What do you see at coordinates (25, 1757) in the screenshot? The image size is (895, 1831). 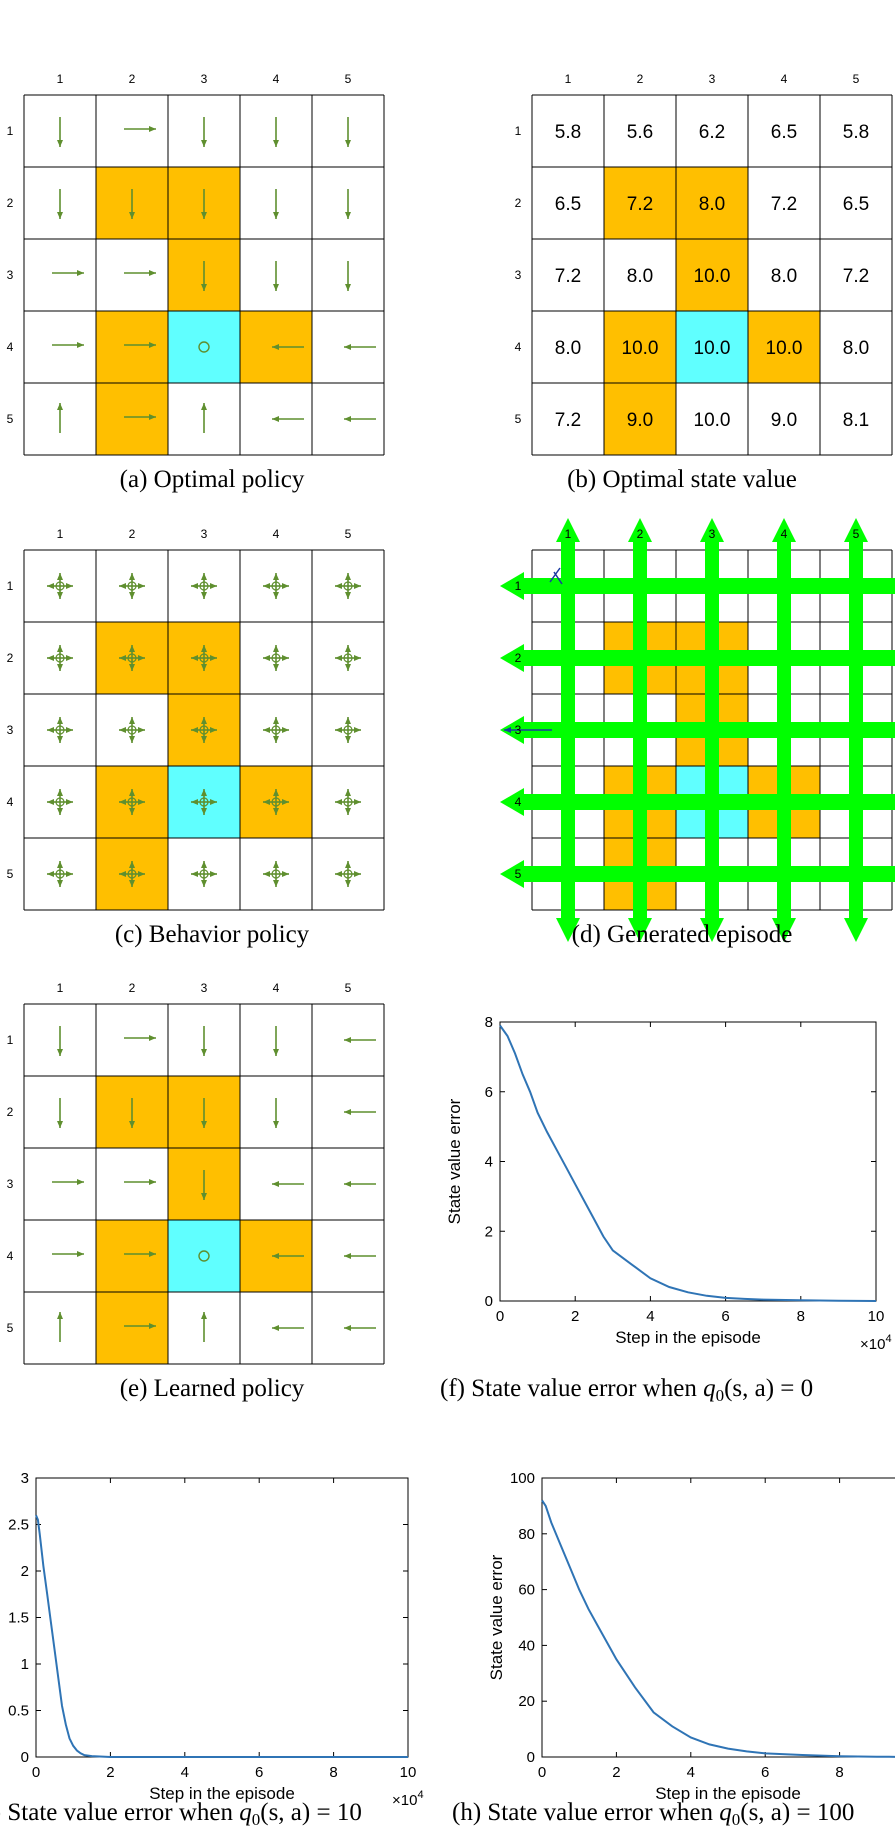 I see `y-tick-label: 0` at bounding box center [25, 1757].